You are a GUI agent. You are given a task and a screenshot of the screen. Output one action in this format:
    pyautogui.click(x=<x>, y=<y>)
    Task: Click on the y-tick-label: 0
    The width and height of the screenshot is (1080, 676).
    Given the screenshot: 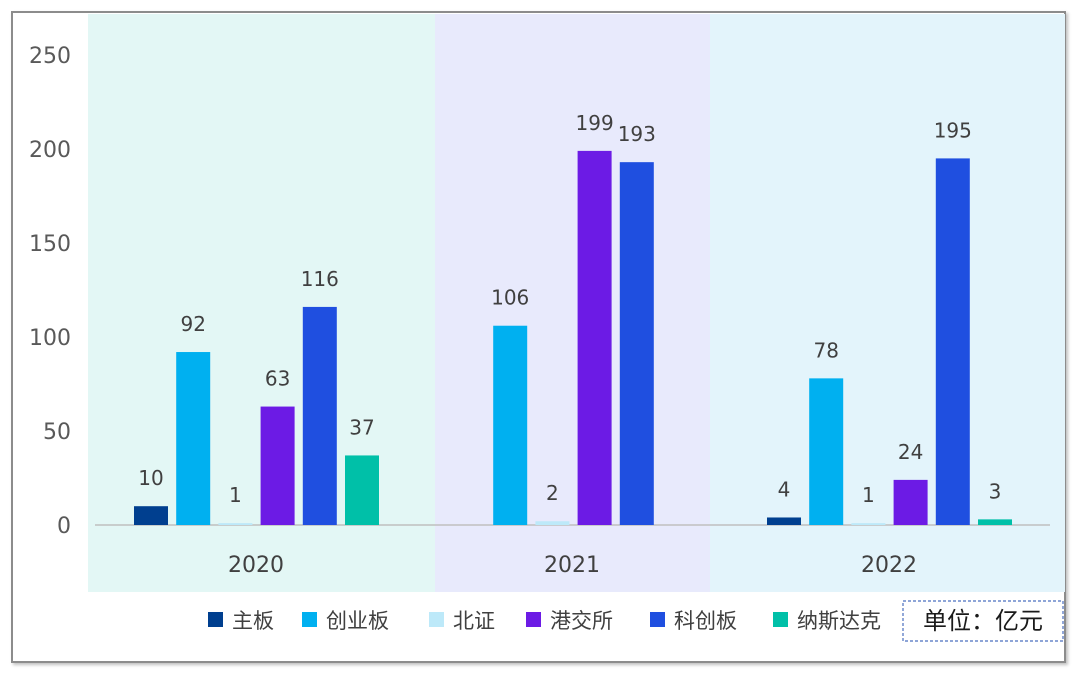 What is the action you would take?
    pyautogui.click(x=64, y=526)
    